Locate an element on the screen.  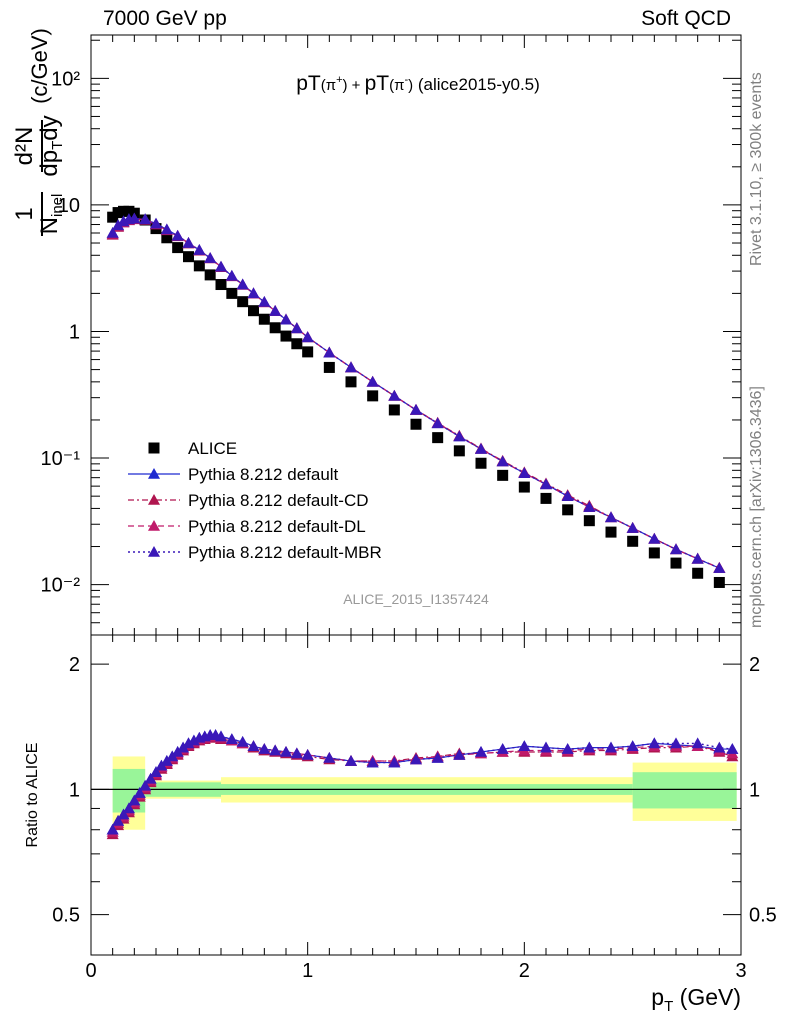
legend is located at coordinates (154, 499).